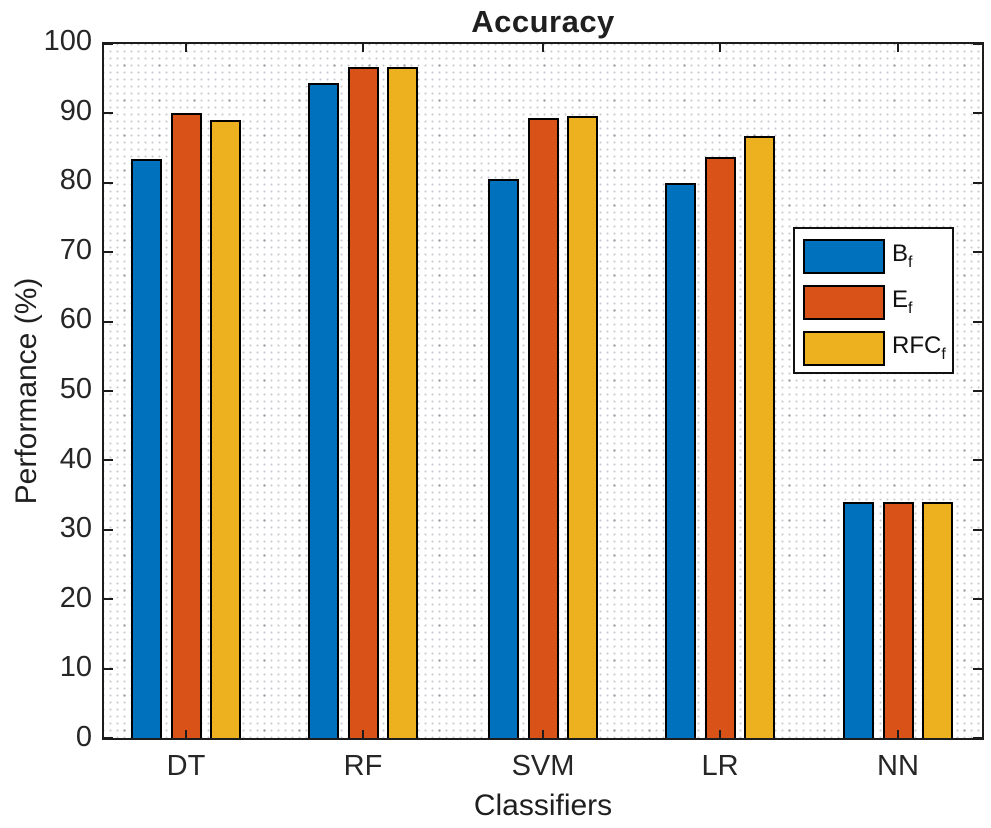 The width and height of the screenshot is (991, 828). I want to click on bar-SVM-Bf, so click(503, 458).